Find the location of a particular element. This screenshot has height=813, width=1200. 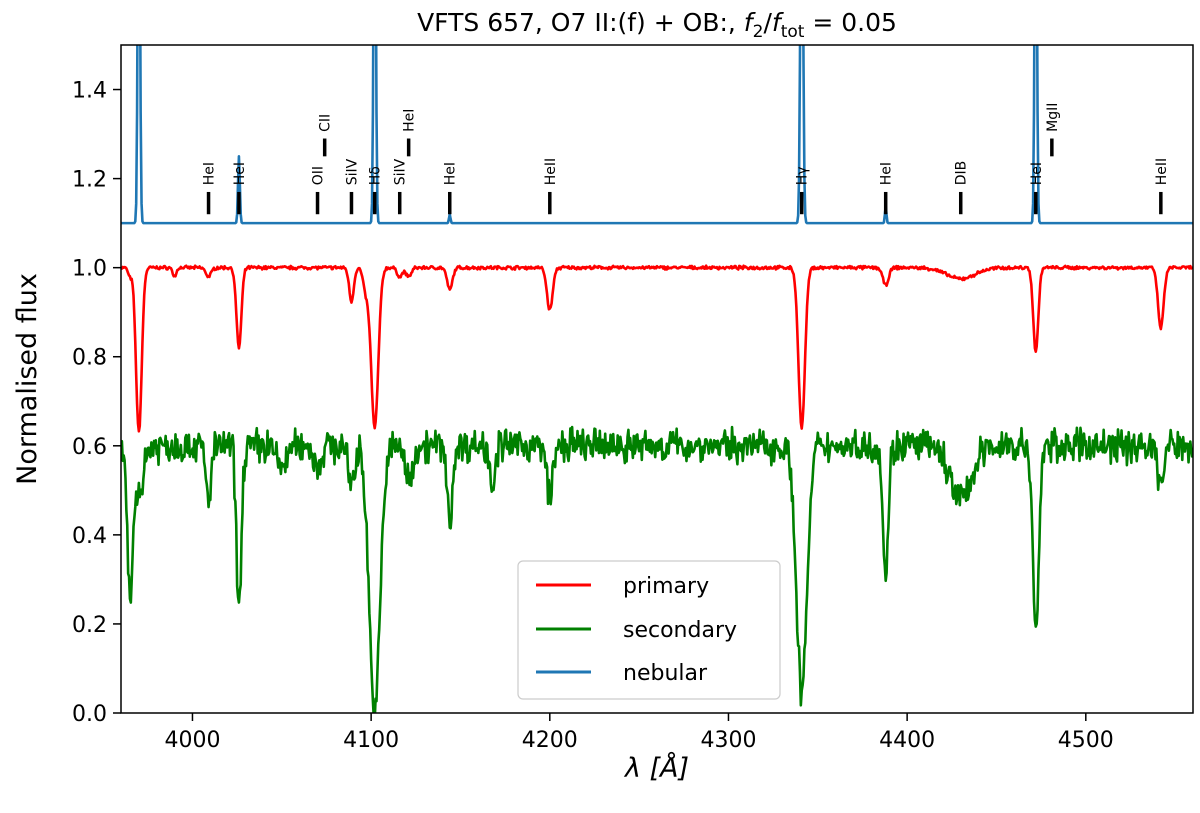

x-tick-label-4000: 4000 is located at coordinates (192, 740).